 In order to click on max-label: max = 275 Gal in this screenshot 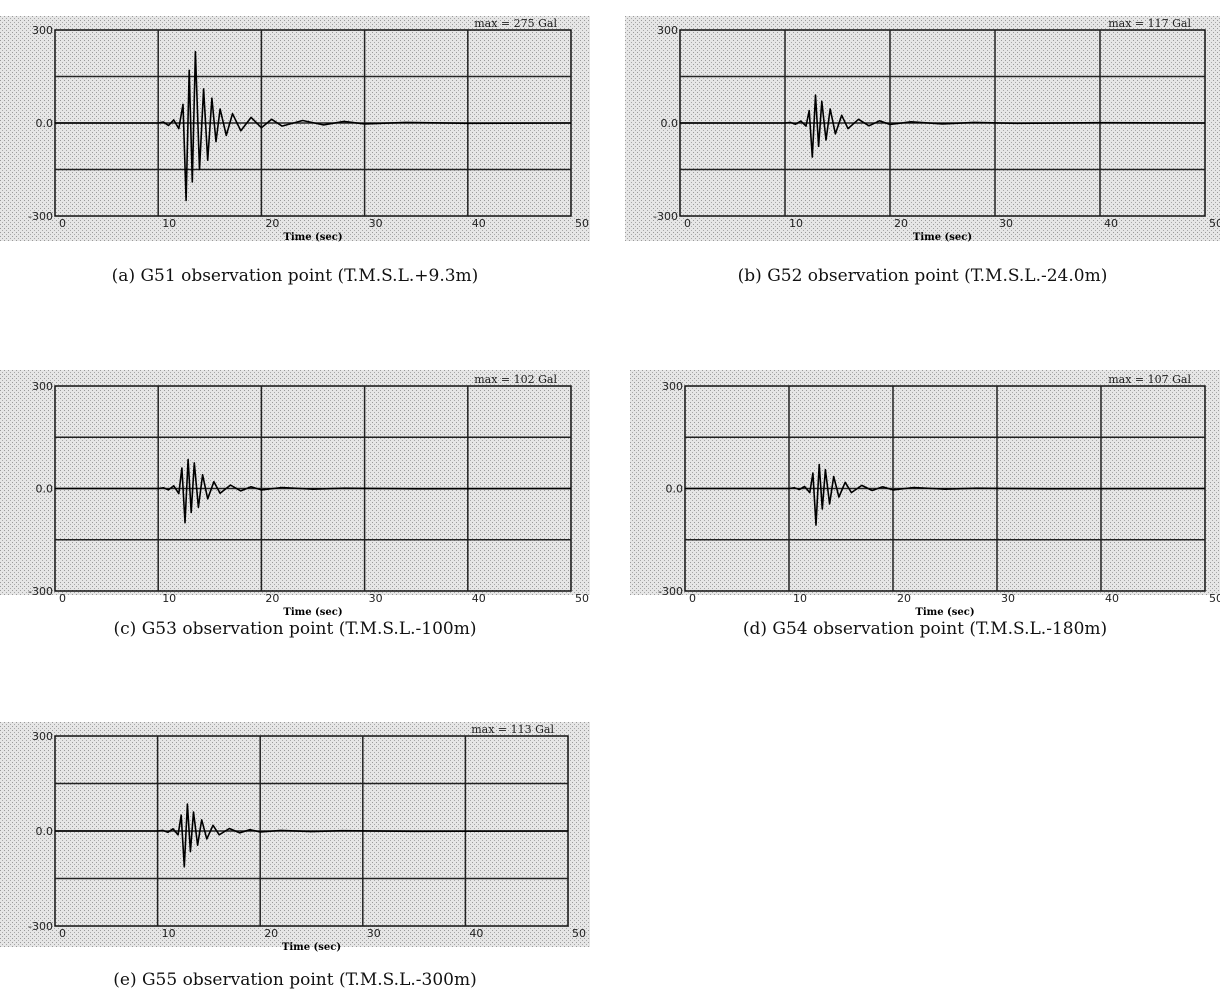, I will do `click(515, 23)`.